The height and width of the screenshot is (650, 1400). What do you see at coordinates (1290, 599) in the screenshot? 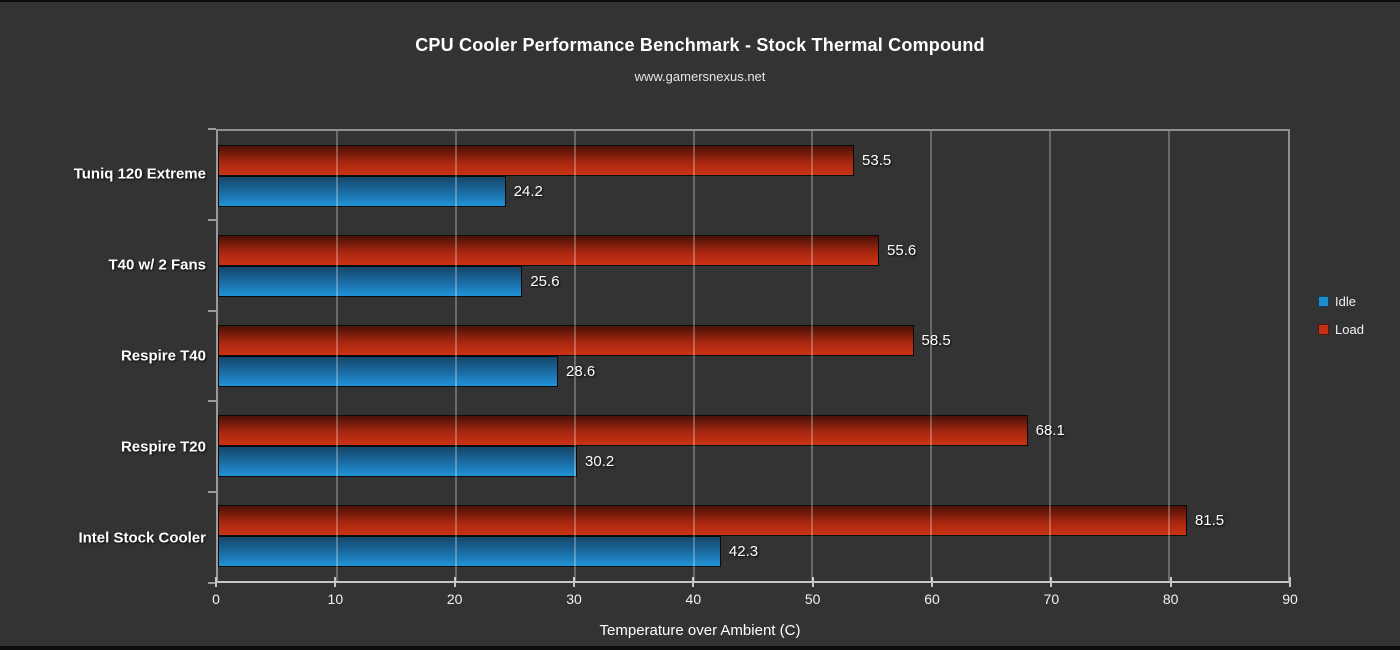
I see `x-tick-label: 90` at bounding box center [1290, 599].